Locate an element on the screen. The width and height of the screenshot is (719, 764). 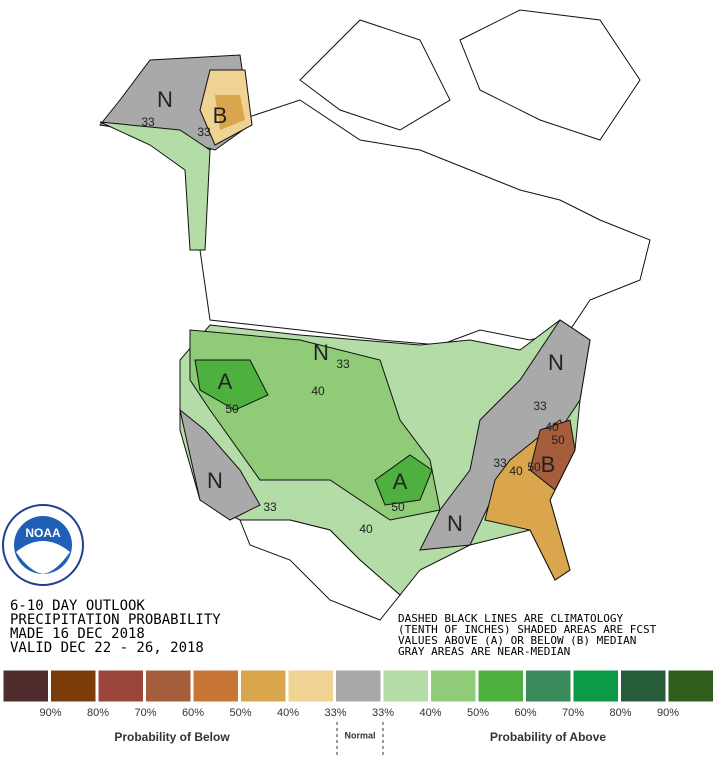
plains-core is located at coordinates (403, 480).